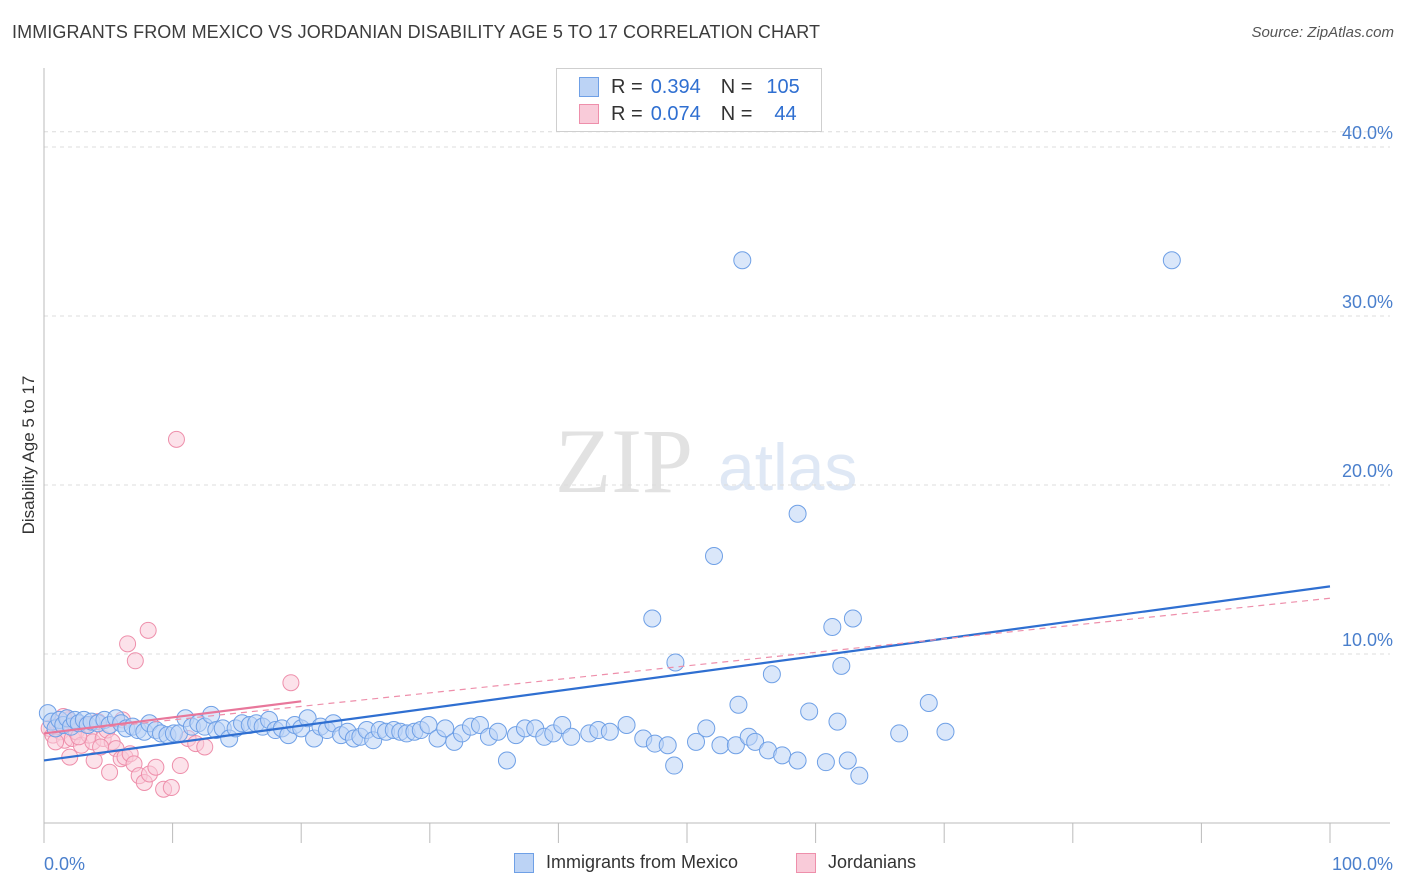 Image resolution: width=1406 pixels, height=892 pixels. I want to click on stats-legend: R = 0.394 N = 105 R = 0.074 N = 44, so click(689, 100).